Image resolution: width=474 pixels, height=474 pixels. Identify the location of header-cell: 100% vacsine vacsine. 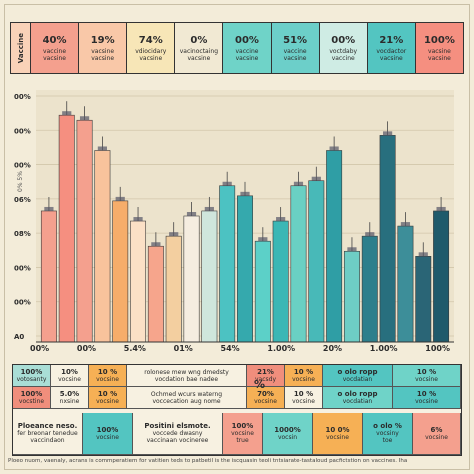
(439, 48).